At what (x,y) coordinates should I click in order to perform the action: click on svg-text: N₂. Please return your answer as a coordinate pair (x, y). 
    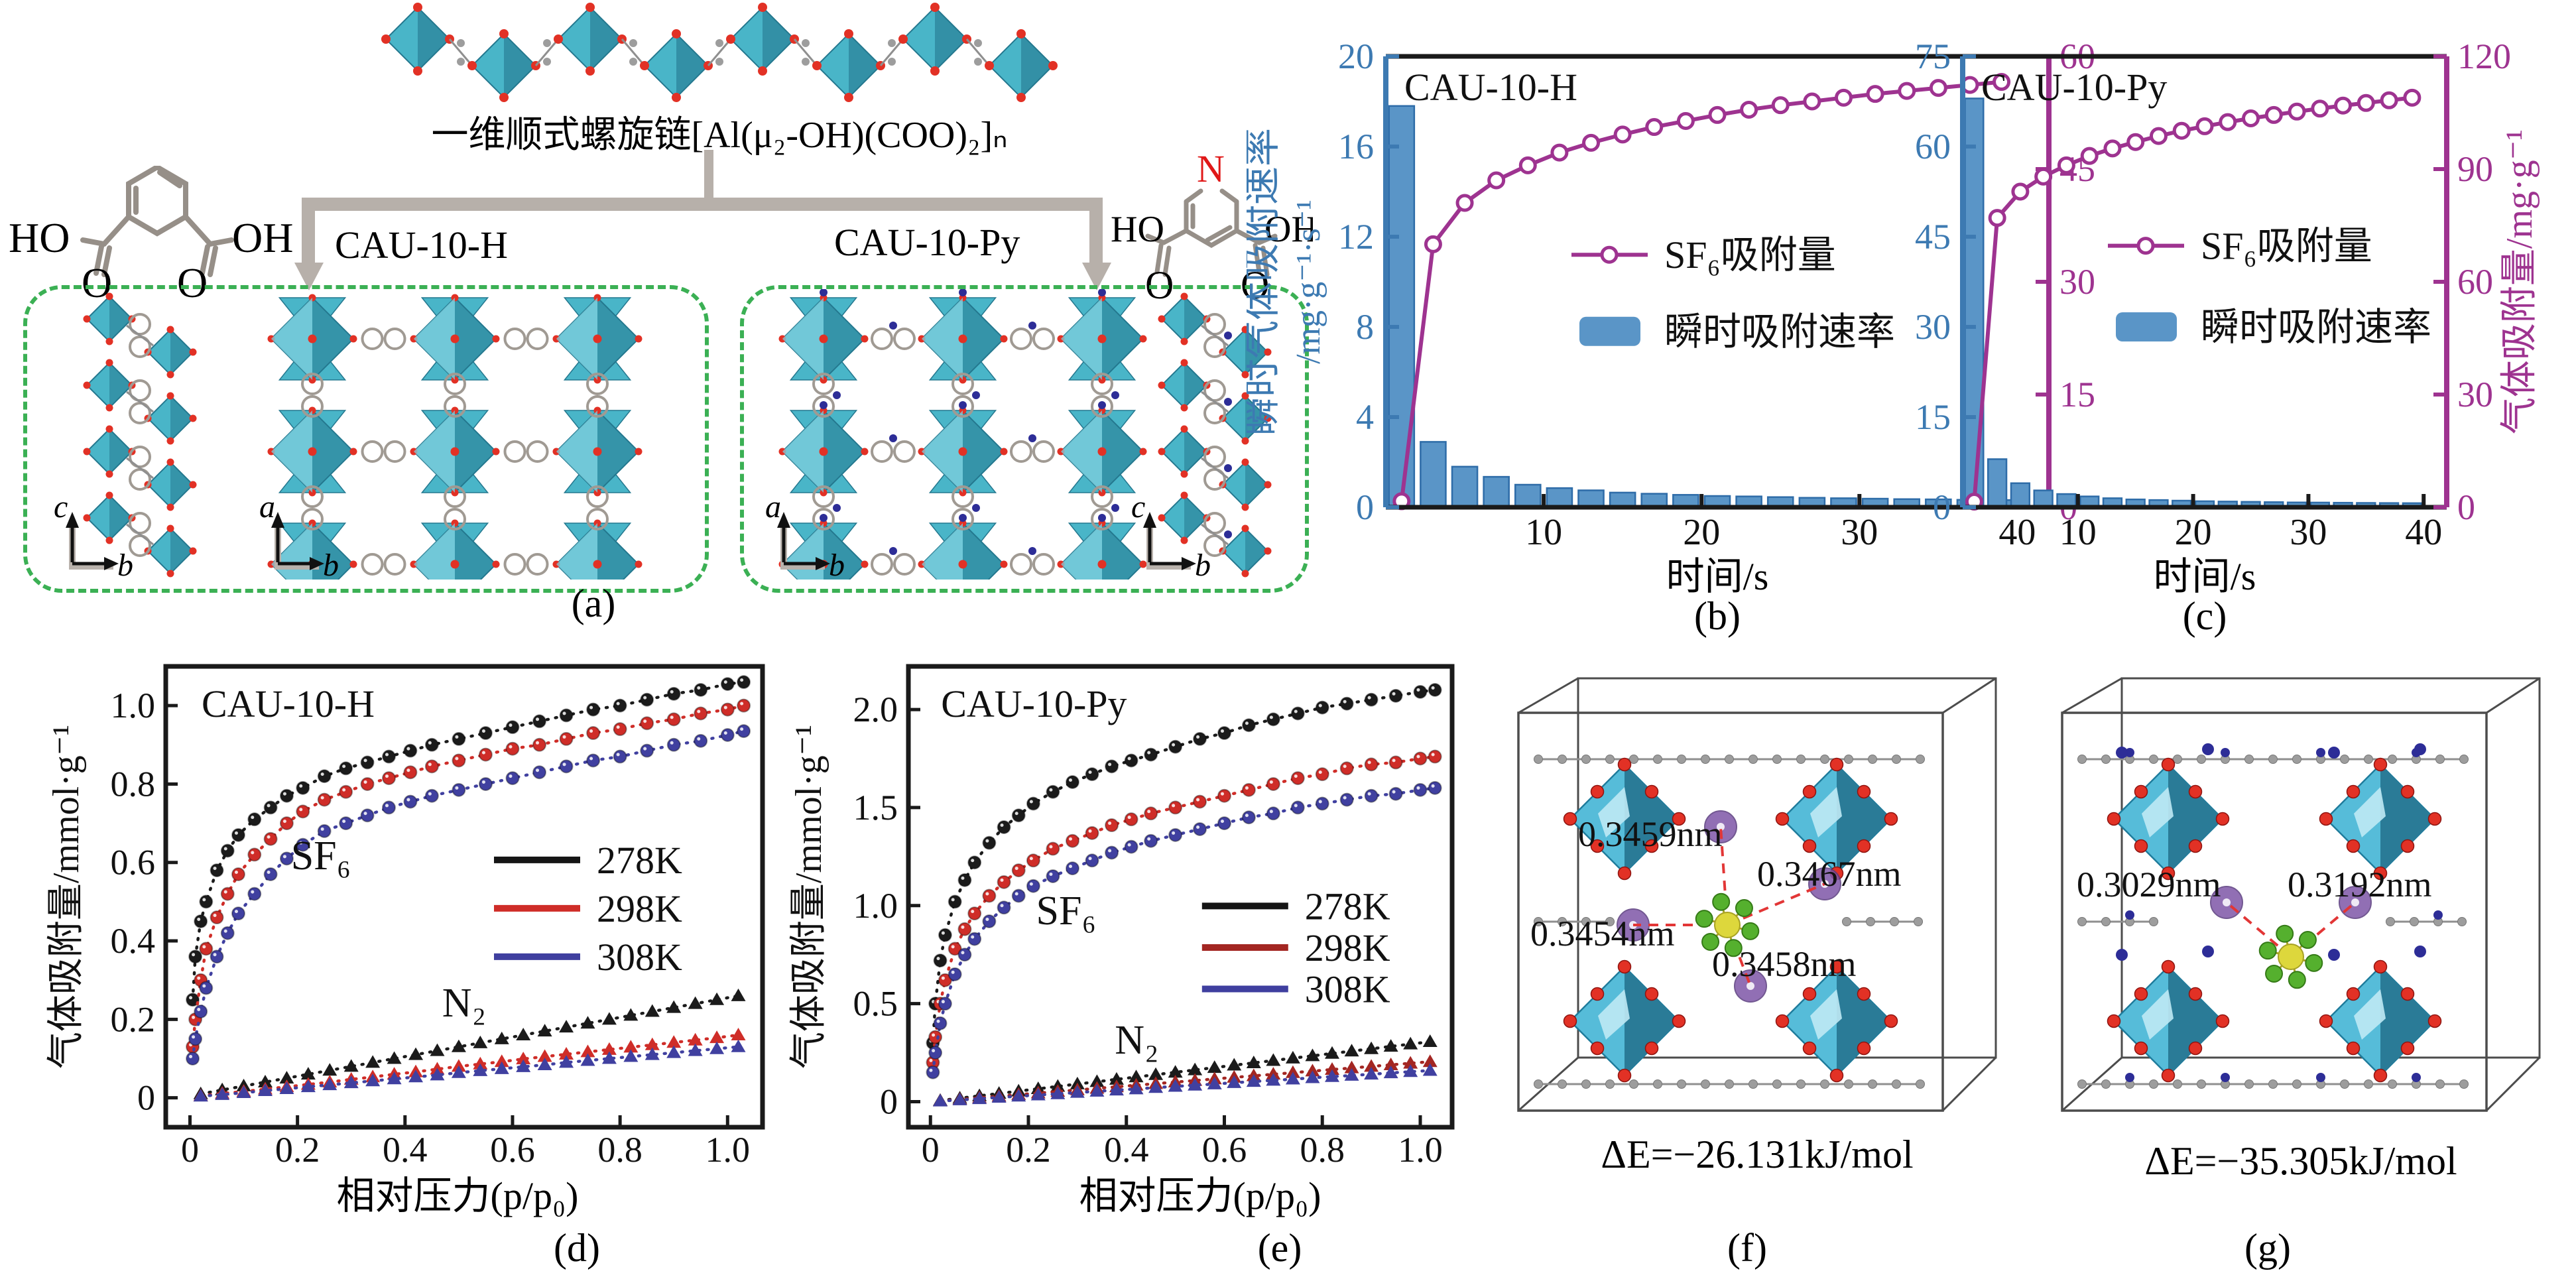
    Looking at the image, I should click on (1136, 1040).